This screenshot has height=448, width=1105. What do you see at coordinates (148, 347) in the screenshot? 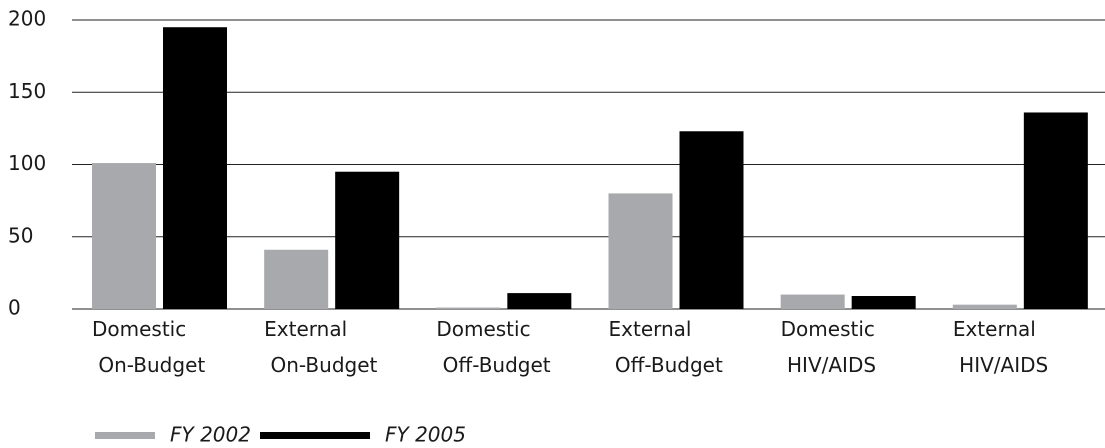
I see `x-tick-label: Domestic On-Budget` at bounding box center [148, 347].